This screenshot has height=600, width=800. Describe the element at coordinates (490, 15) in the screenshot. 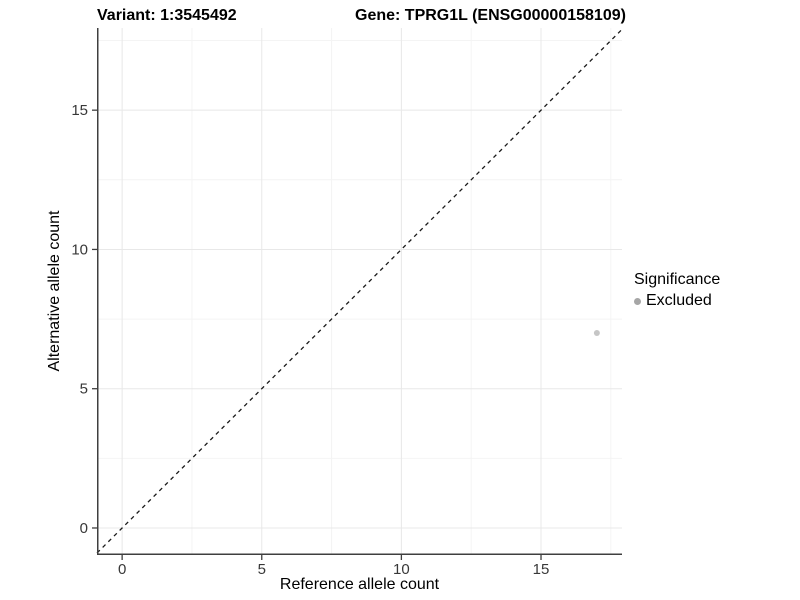

I see `plot-title-gene: Gene: TPRG1L (ENSG00000158109)` at that location.